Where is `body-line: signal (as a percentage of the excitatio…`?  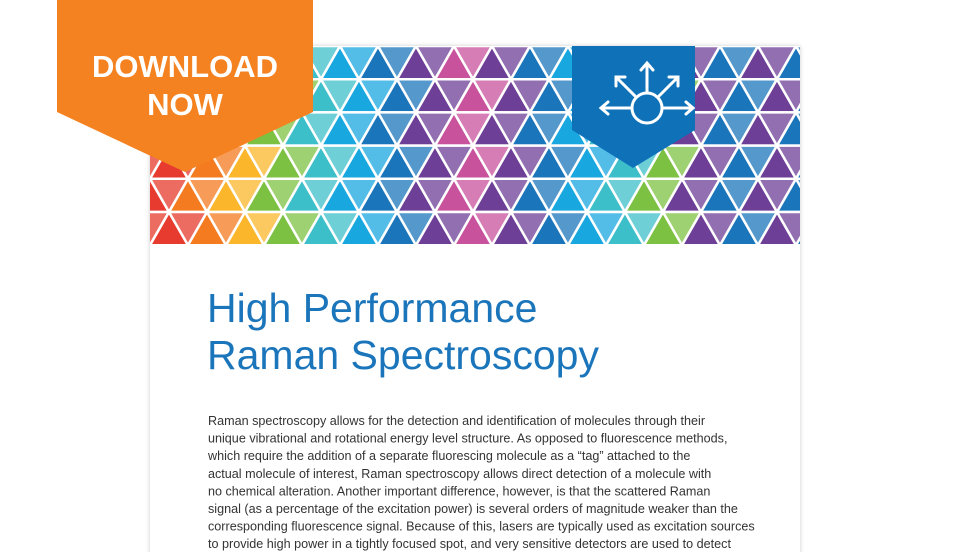 body-line: signal (as a percentage of the excitatio… is located at coordinates (473, 509).